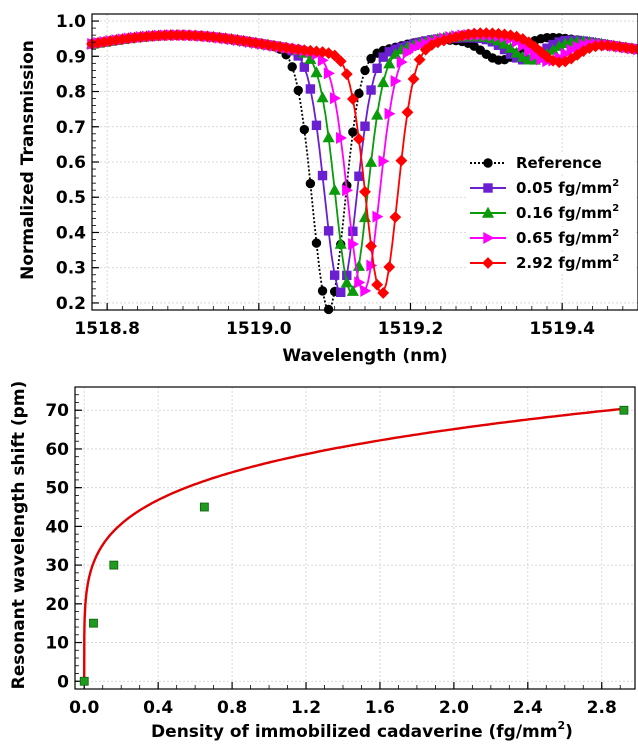 The width and height of the screenshot is (638, 744). I want to click on legend-label: 2.92 fg/mm2, so click(567, 262).